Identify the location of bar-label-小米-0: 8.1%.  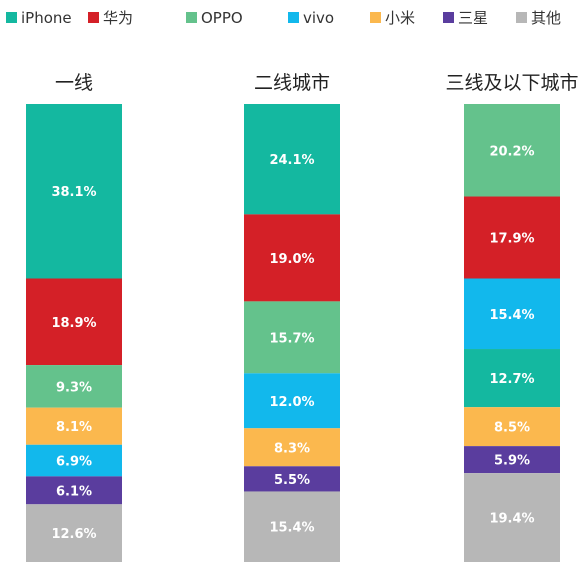
(74, 427).